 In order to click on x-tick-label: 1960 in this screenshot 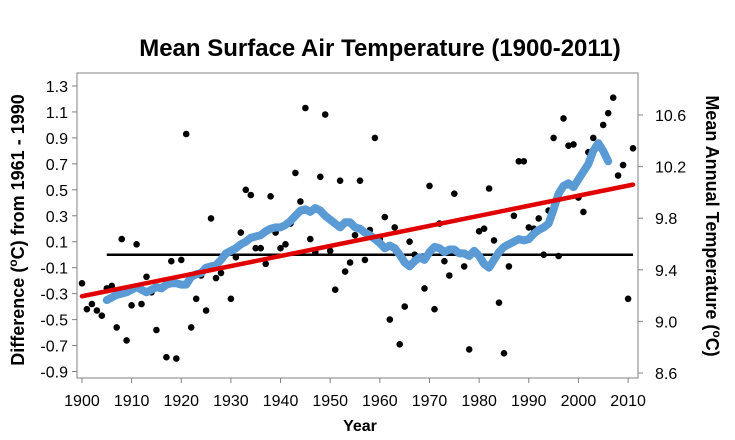, I will do `click(380, 401)`.